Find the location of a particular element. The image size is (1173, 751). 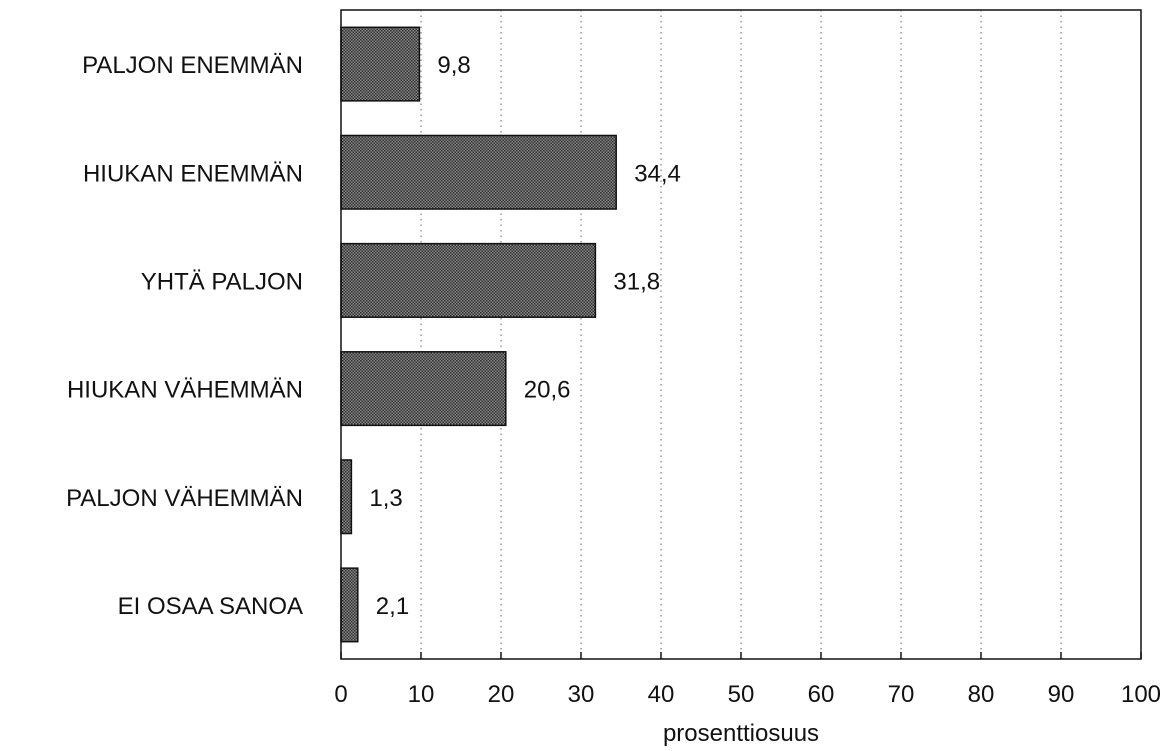

bar-value-label: 31,8 is located at coordinates (636, 281).